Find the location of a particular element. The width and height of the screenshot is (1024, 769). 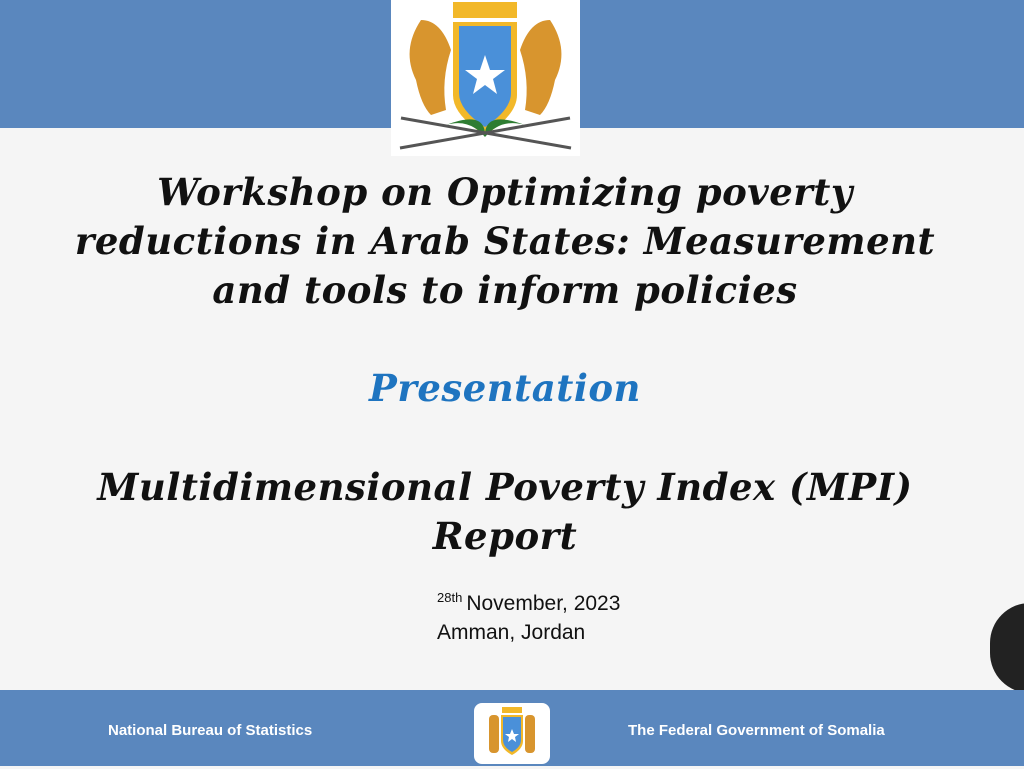

footer-left-text: National Bureau of Statistics is located at coordinates (210, 730).